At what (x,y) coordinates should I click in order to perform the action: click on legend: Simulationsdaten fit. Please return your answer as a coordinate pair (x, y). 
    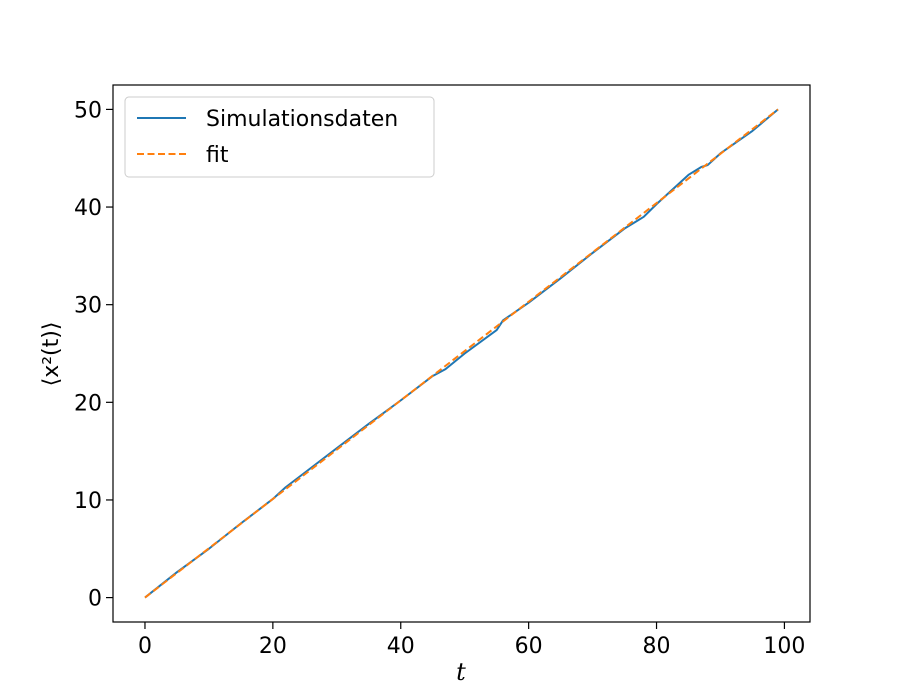
    Looking at the image, I should click on (279, 137).